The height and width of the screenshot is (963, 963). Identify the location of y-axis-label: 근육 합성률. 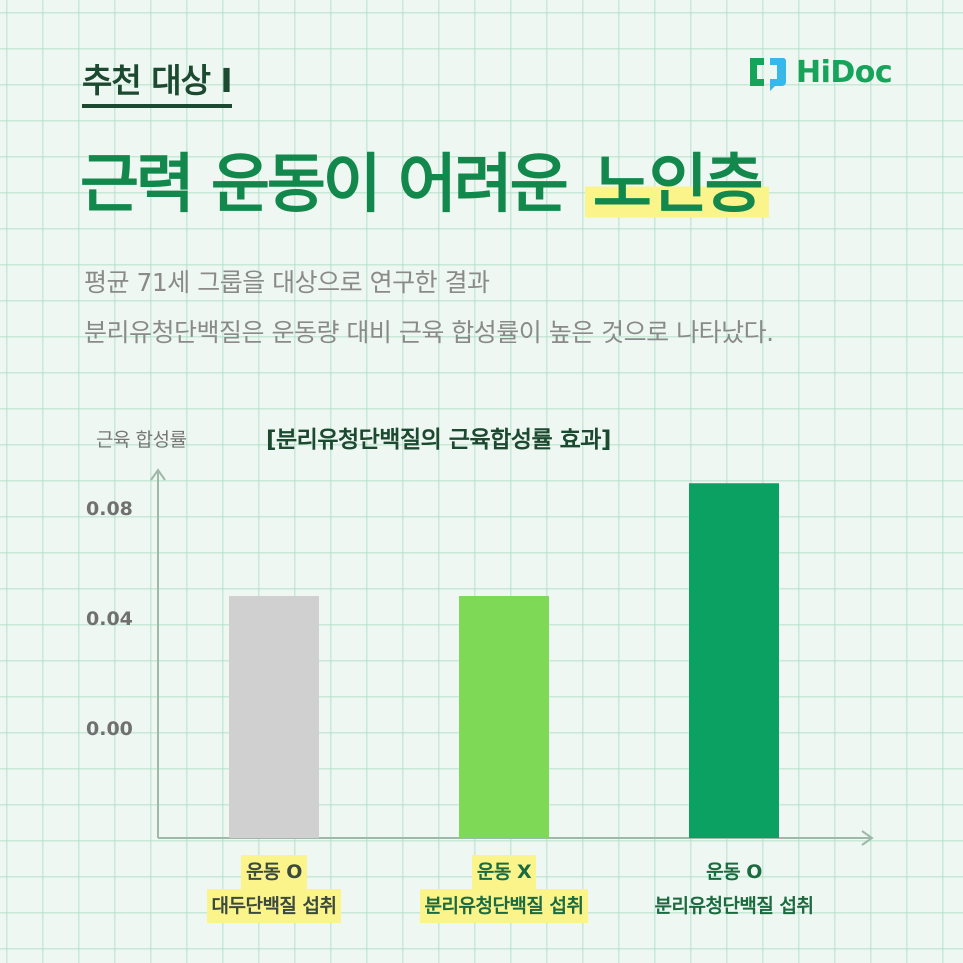
(141, 440).